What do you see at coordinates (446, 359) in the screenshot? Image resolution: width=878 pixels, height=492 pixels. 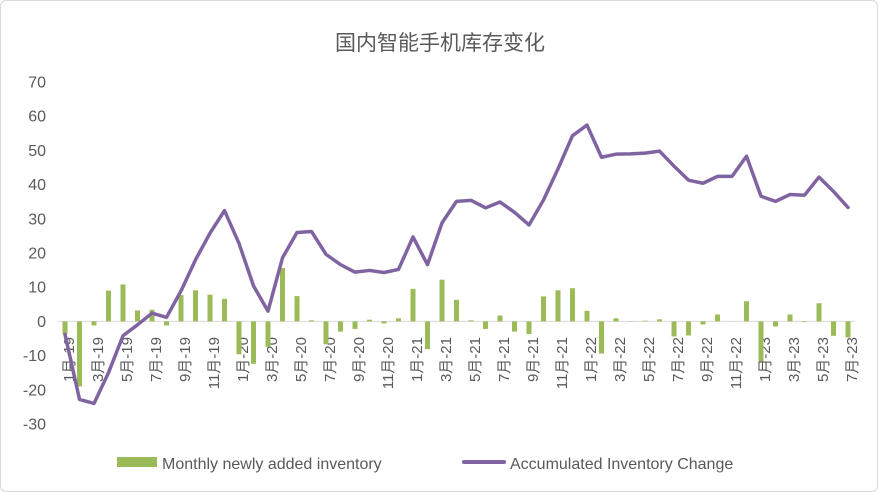 I see `x-tick-label: 3月-21` at bounding box center [446, 359].